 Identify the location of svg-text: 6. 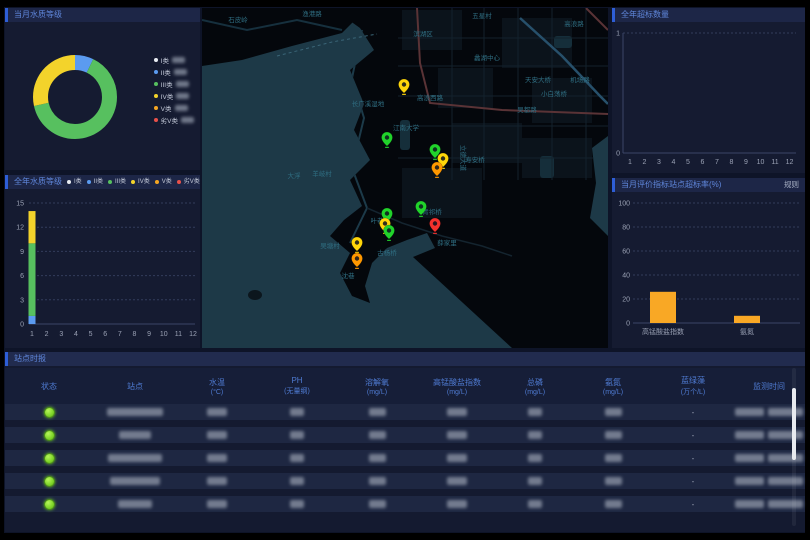
(105, 334).